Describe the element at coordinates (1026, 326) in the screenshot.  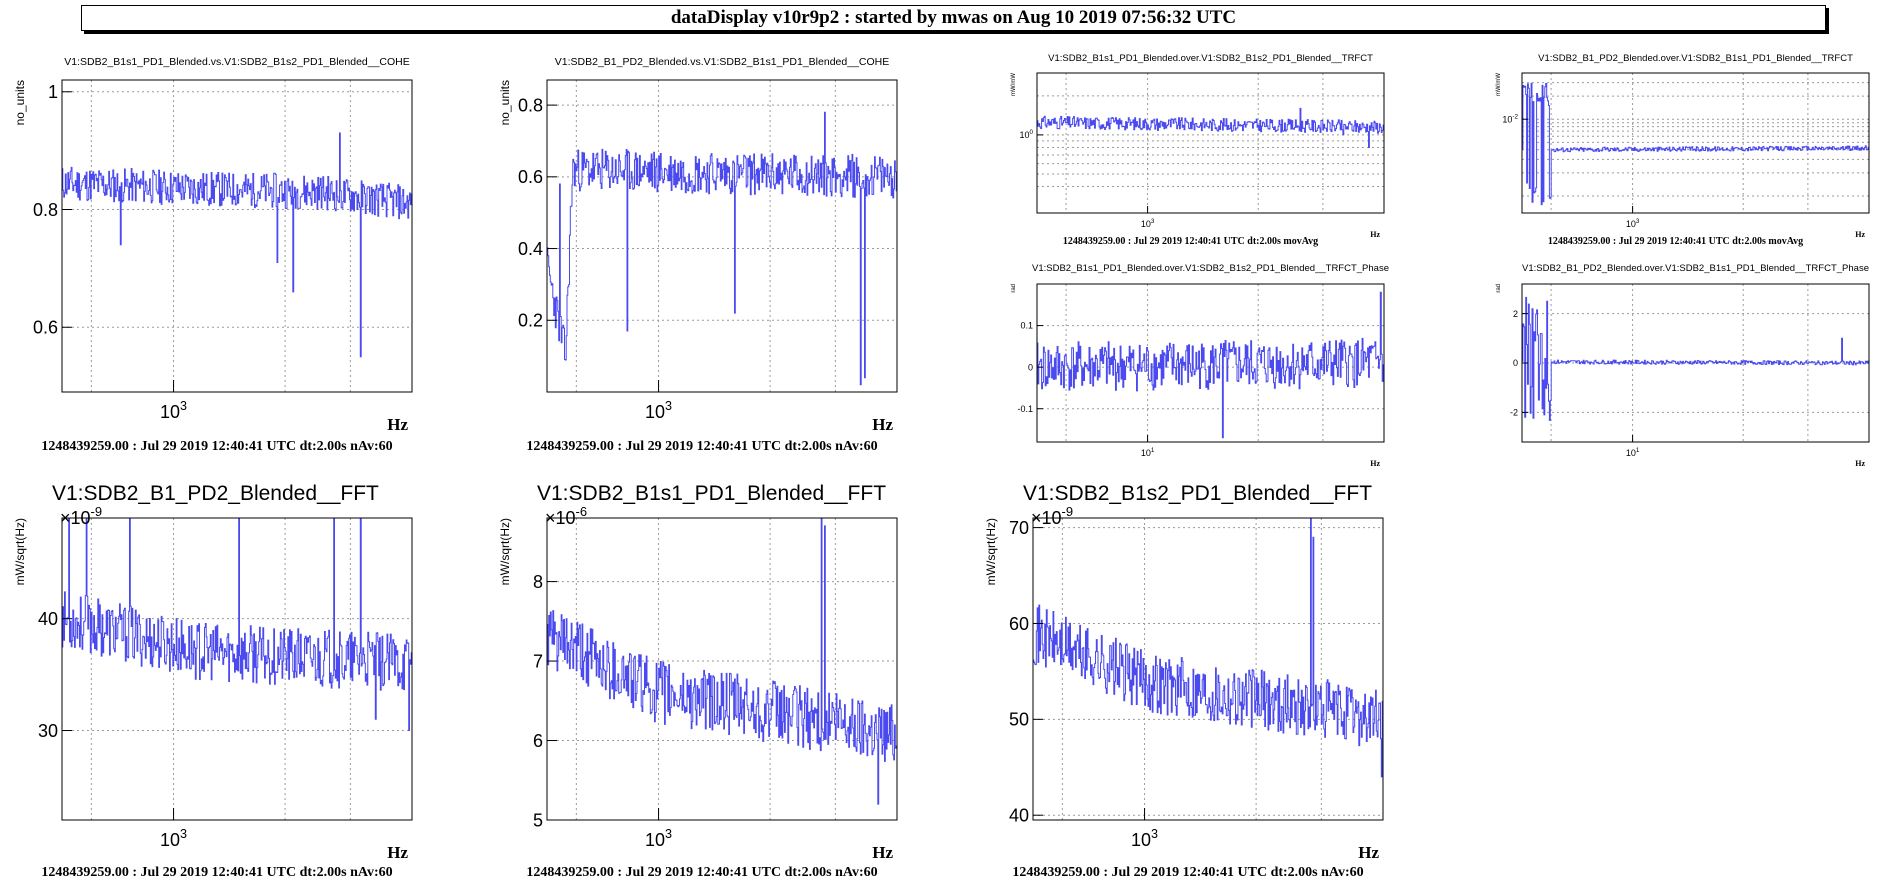
I see `y-tick-label: 0.1` at that location.